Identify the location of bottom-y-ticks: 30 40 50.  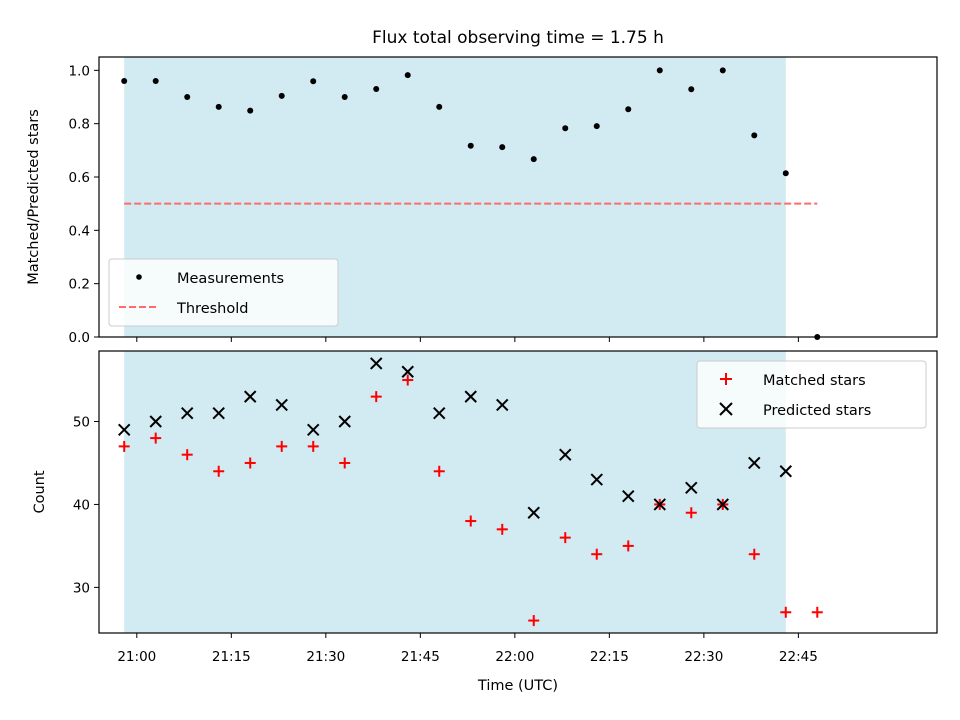
(86, 505).